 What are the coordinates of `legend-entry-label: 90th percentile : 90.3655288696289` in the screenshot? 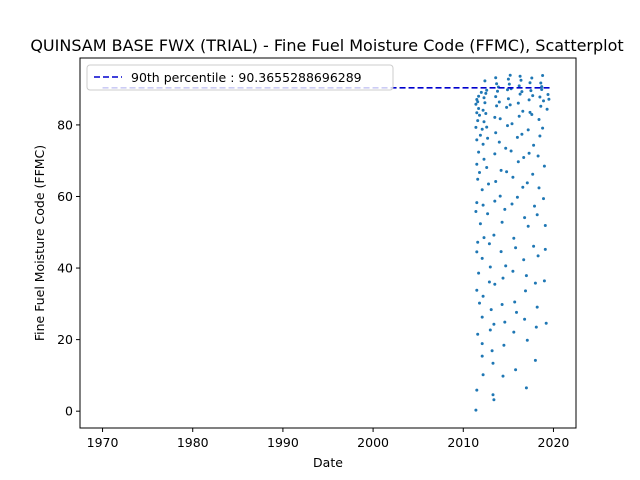 It's located at (246, 77).